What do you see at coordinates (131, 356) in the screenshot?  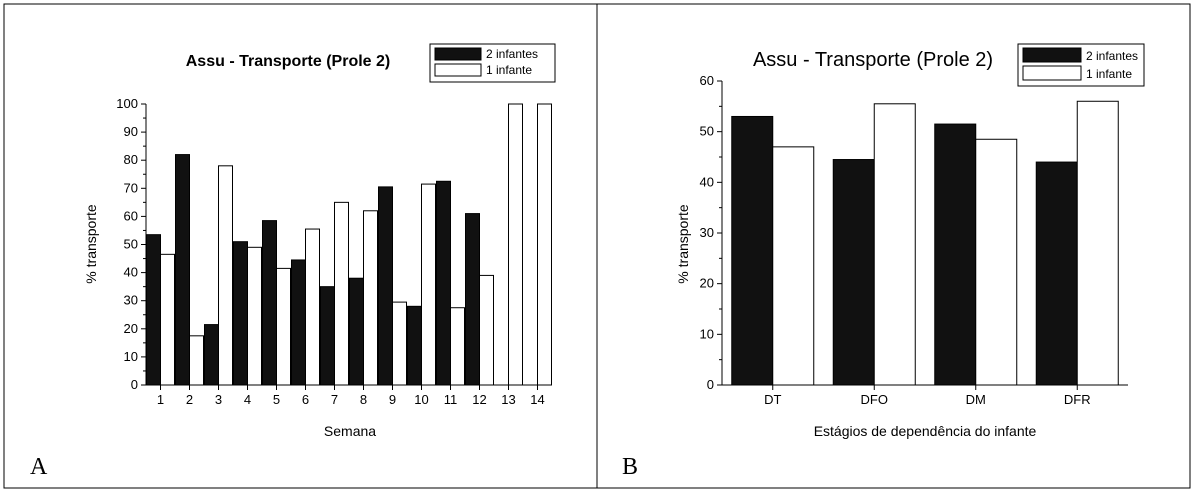 I see `chart-a-y-tick-label-10: 10` at bounding box center [131, 356].